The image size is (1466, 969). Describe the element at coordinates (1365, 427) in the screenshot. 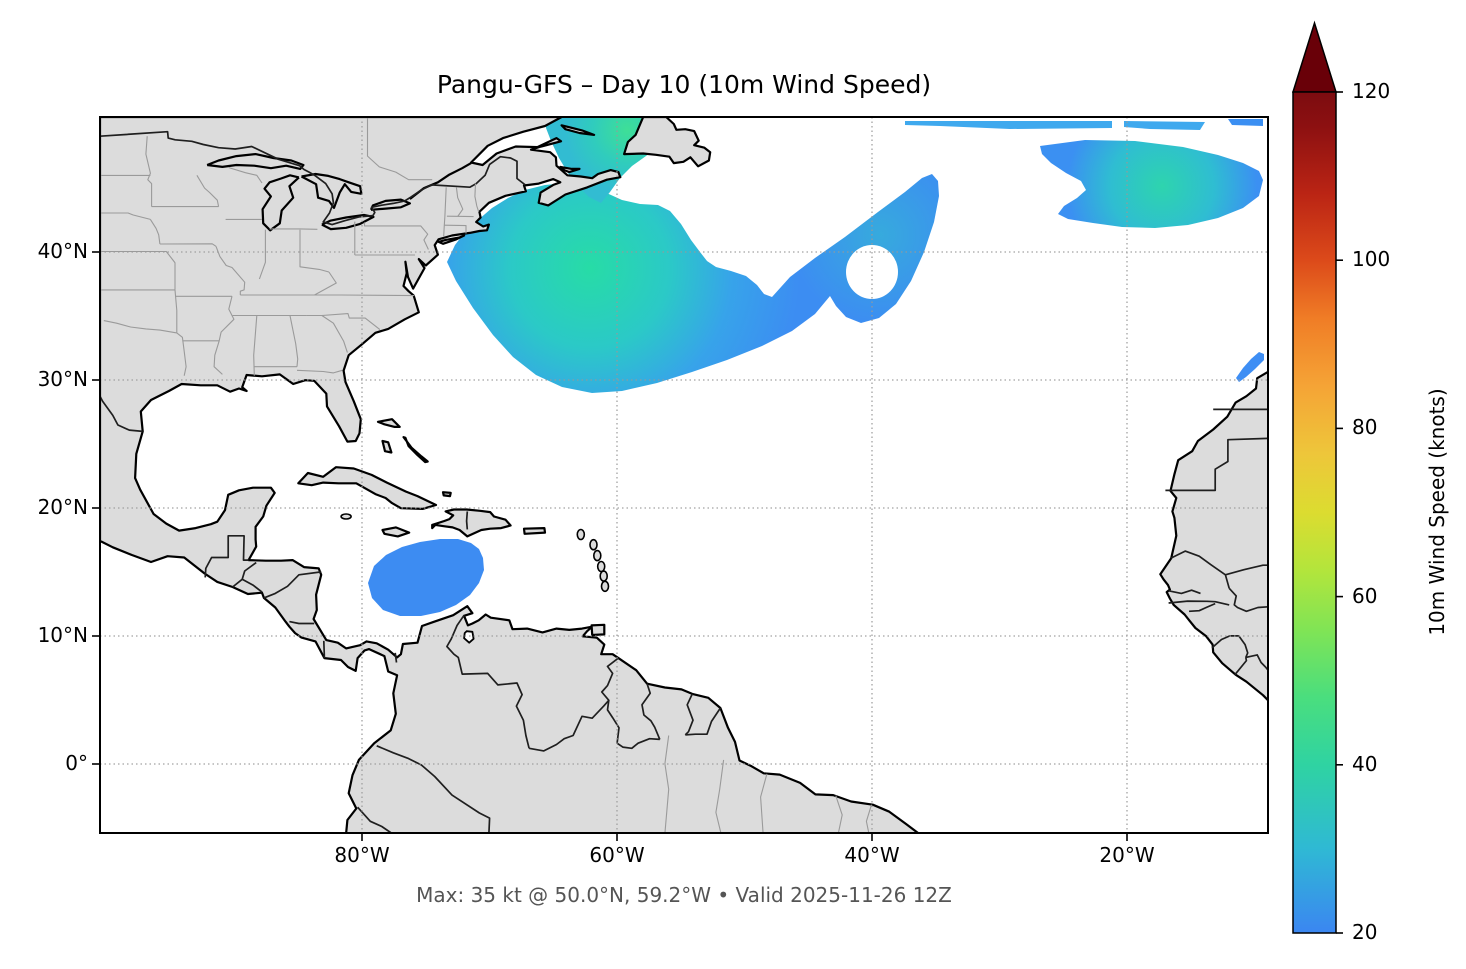

I see `colorbar-tick-label: 80` at that location.